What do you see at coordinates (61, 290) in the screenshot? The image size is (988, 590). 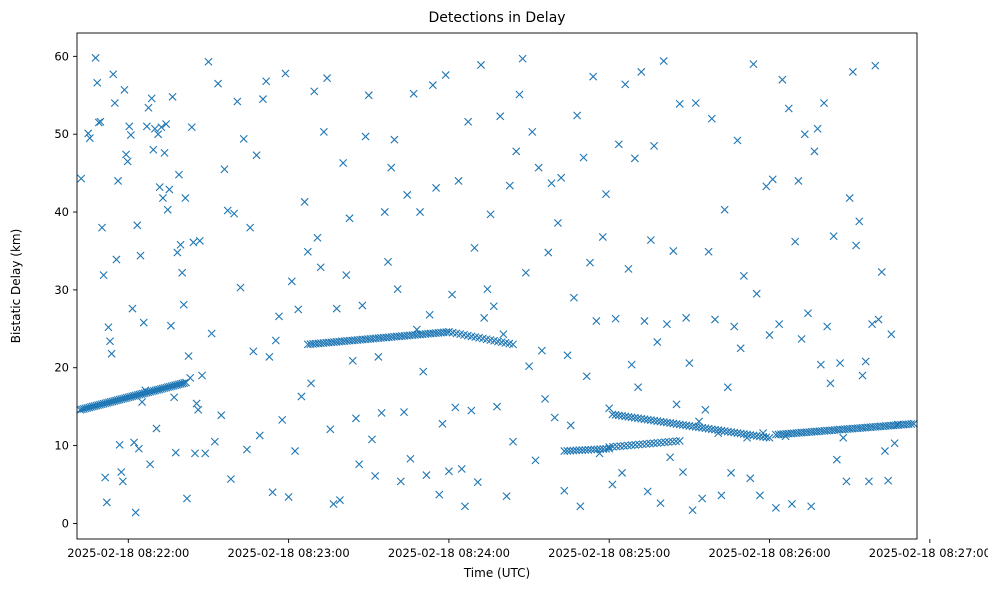 I see `y-tick-label: 30` at bounding box center [61, 290].